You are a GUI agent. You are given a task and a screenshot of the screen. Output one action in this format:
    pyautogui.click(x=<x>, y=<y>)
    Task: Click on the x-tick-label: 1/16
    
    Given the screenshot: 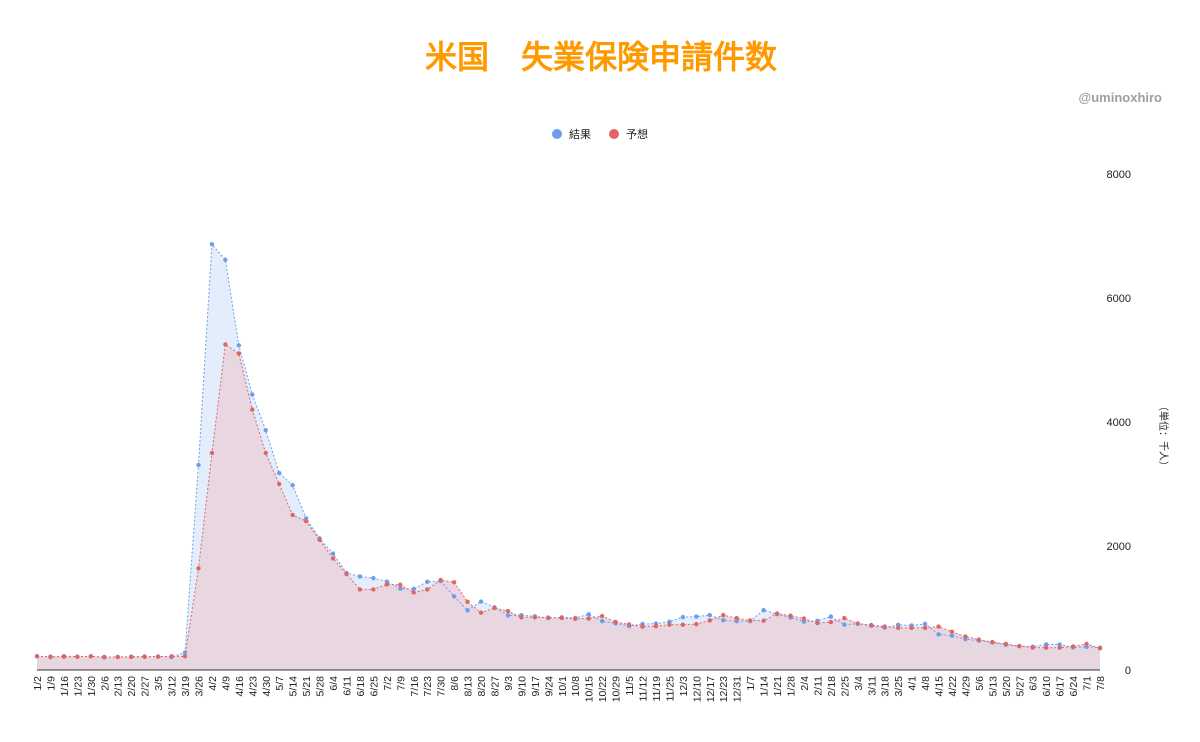 What is the action you would take?
    pyautogui.click(x=65, y=686)
    